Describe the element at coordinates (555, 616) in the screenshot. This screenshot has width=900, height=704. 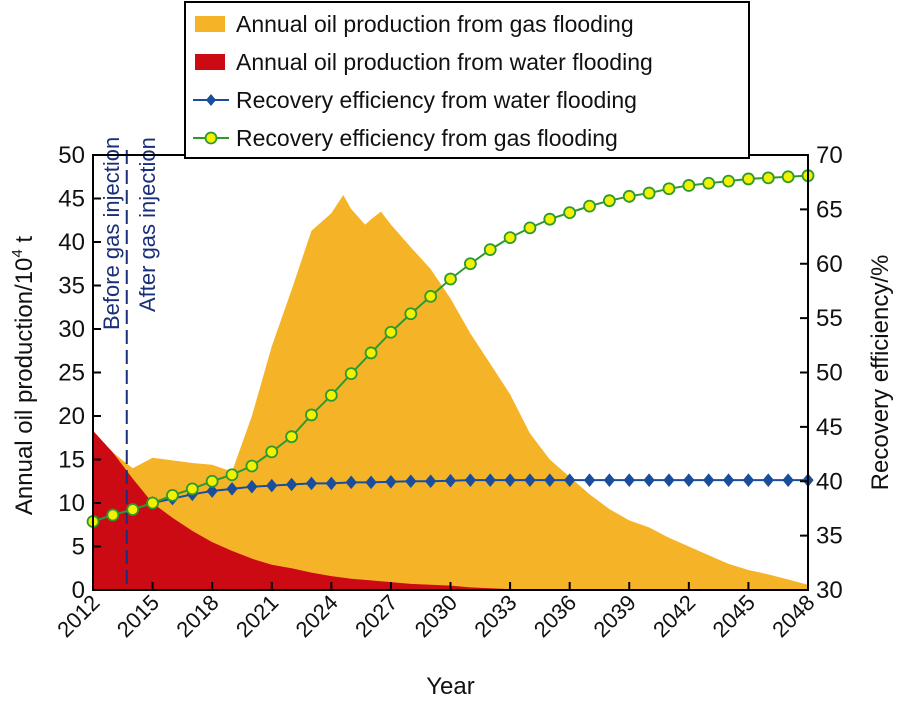
I see `x-tick-label: 2036` at that location.